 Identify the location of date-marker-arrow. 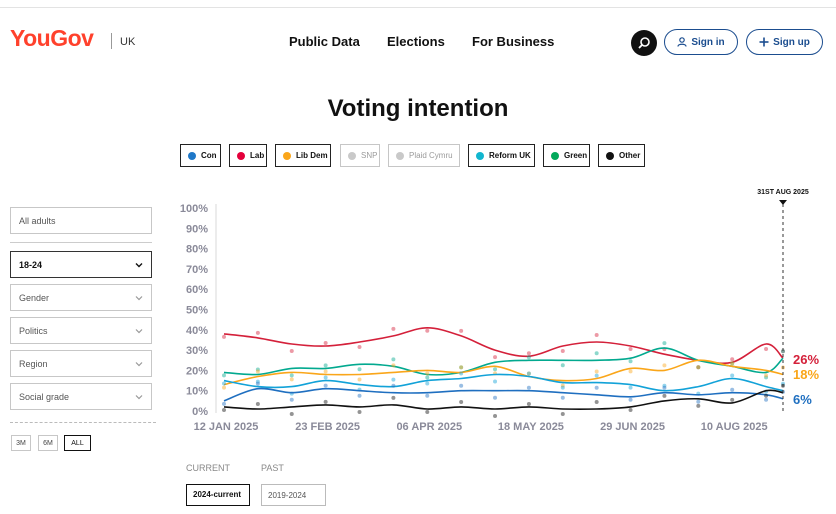
(783, 202).